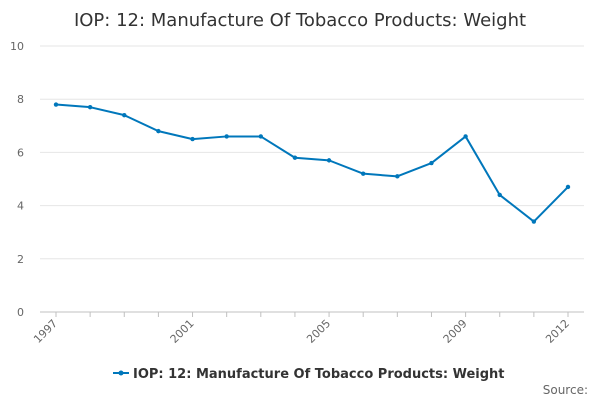  I want to click on y-tick-label: 8, so click(20, 99).